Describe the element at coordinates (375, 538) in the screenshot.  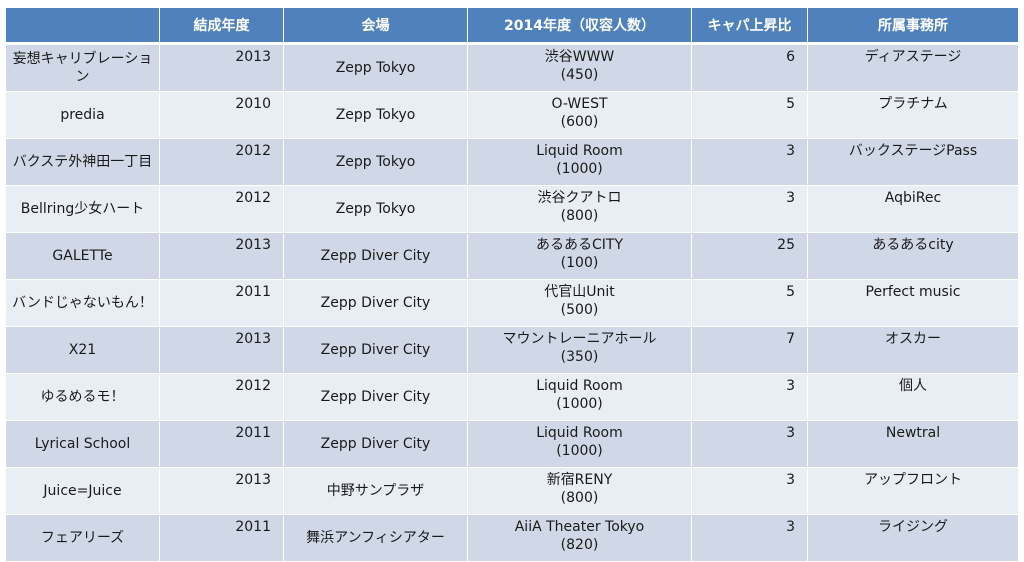
I see `venue: 舞浜アンフィシアター` at that location.